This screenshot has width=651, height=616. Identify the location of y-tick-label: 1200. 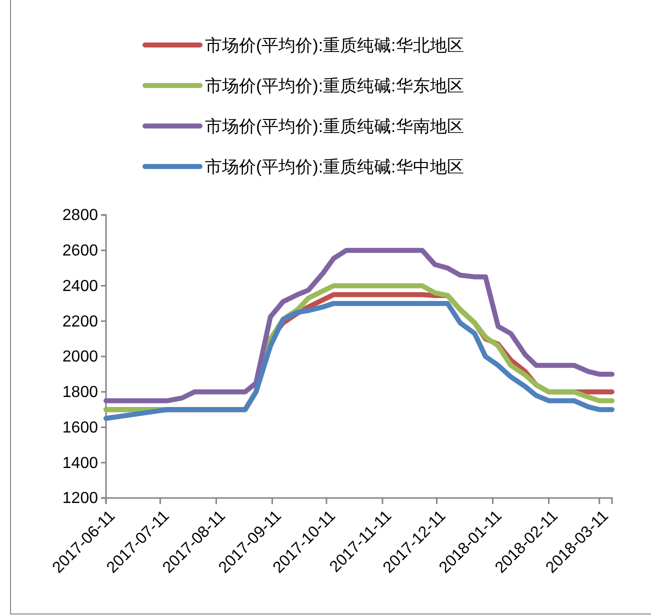
(80, 499).